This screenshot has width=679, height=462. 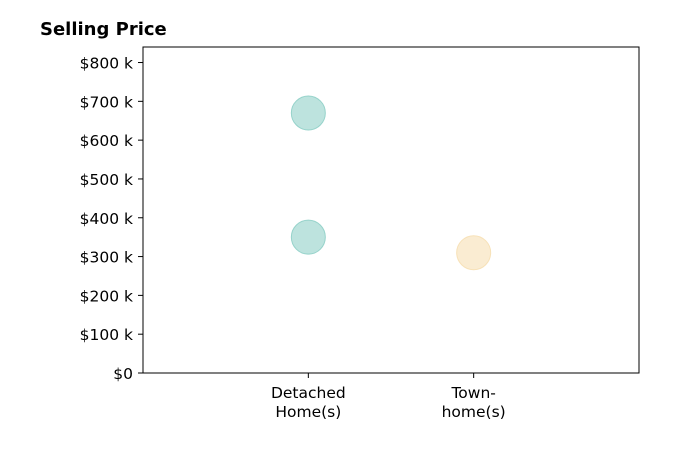 I want to click on y-tick-label: $300 k, so click(x=106, y=258).